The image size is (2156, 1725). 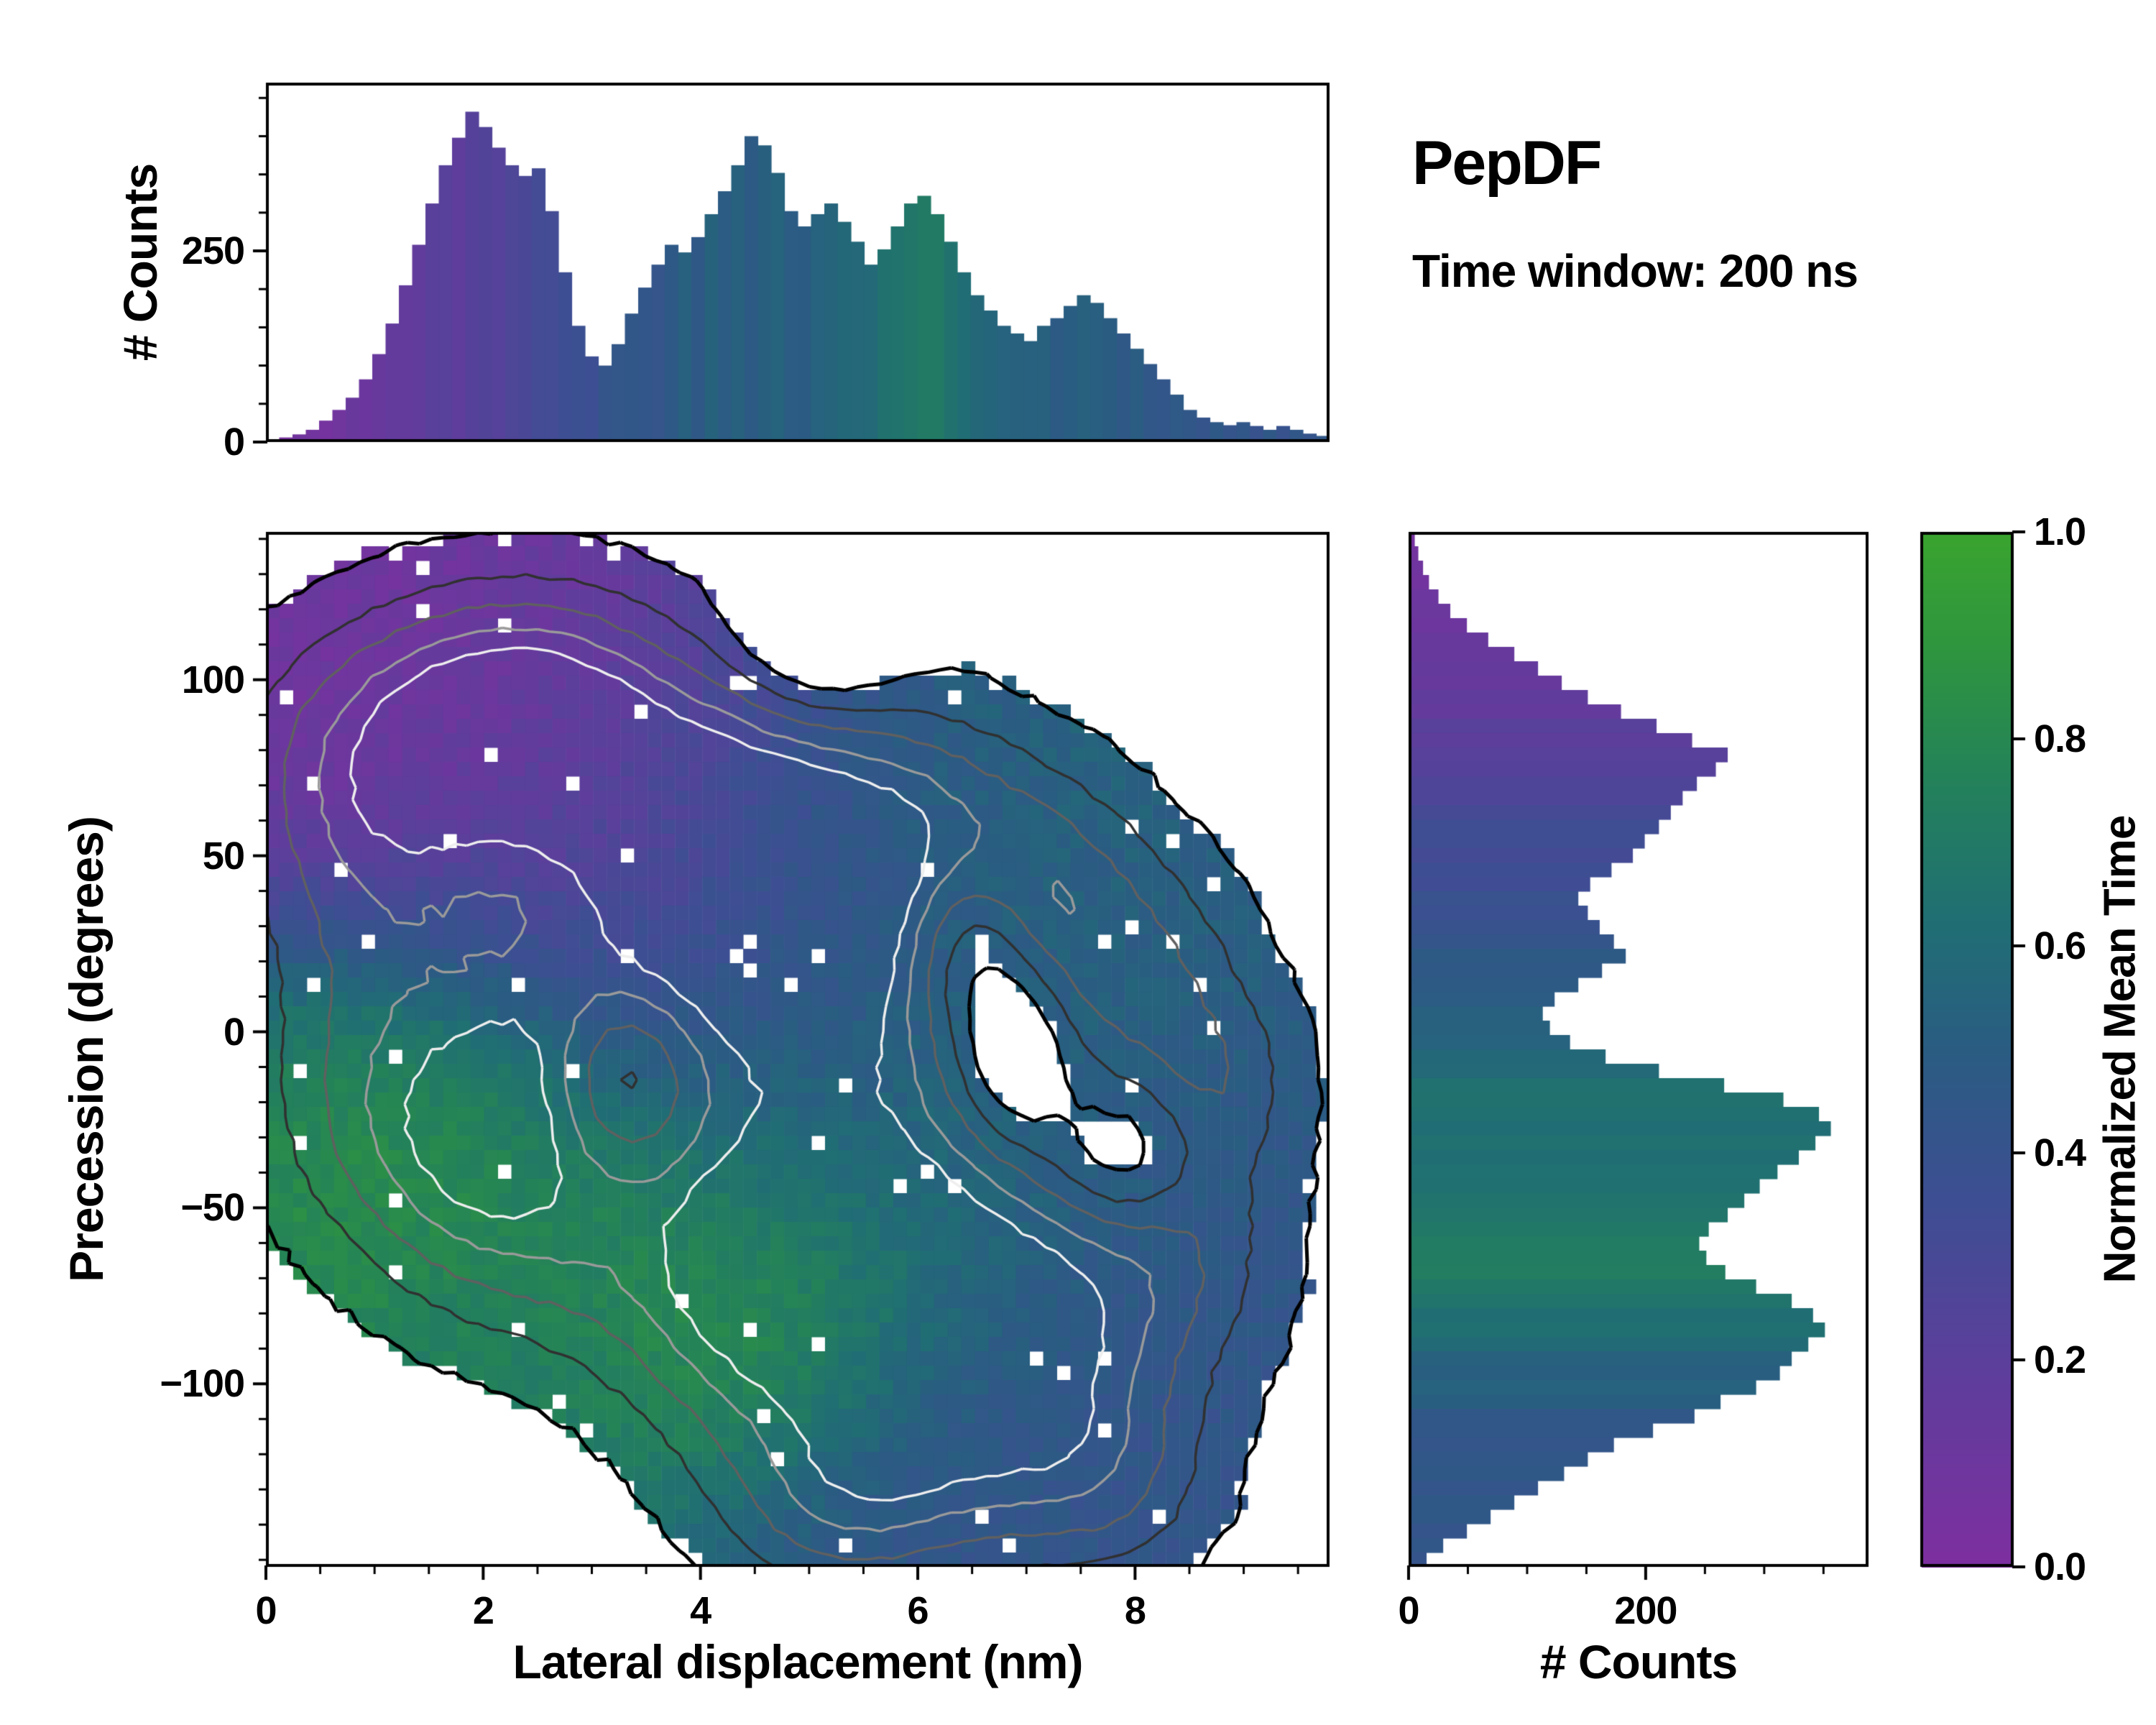 What do you see at coordinates (1967, 1049) in the screenshot?
I see `colorbar-canvas` at bounding box center [1967, 1049].